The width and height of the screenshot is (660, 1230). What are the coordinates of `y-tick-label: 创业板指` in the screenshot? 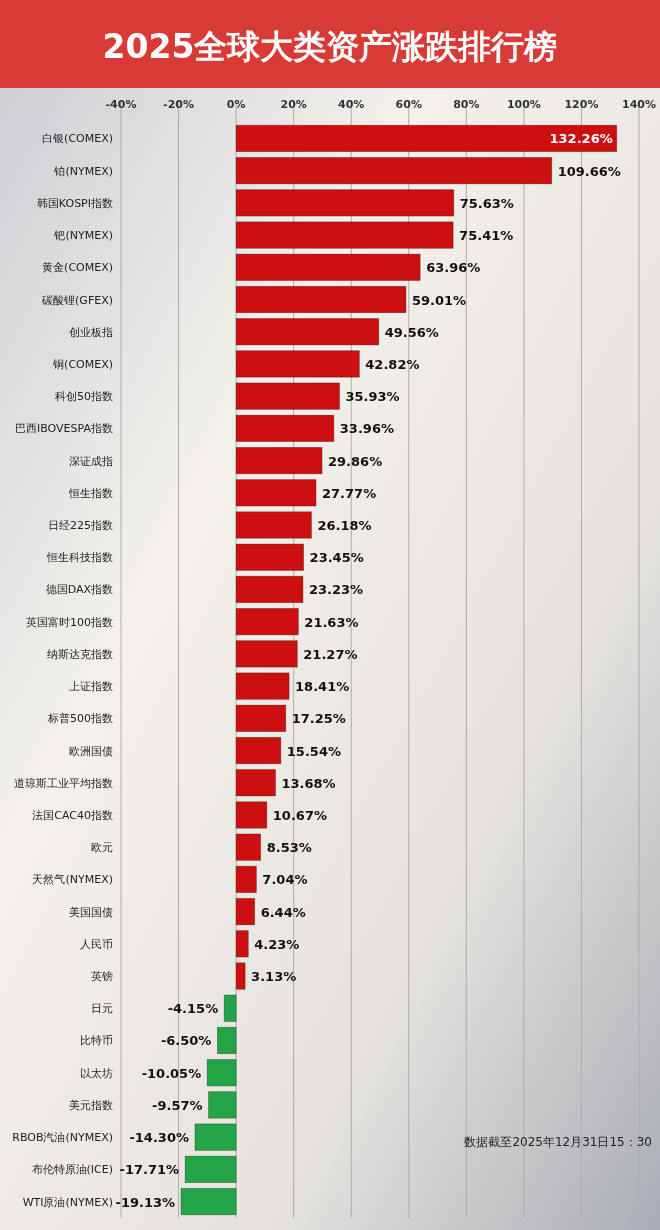 It's located at (91, 332).